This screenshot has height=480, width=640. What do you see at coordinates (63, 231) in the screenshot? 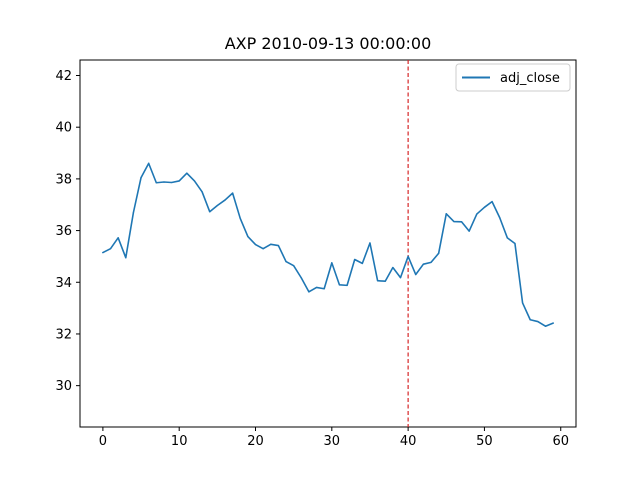
I see `y-tick-label: 36` at bounding box center [63, 231].